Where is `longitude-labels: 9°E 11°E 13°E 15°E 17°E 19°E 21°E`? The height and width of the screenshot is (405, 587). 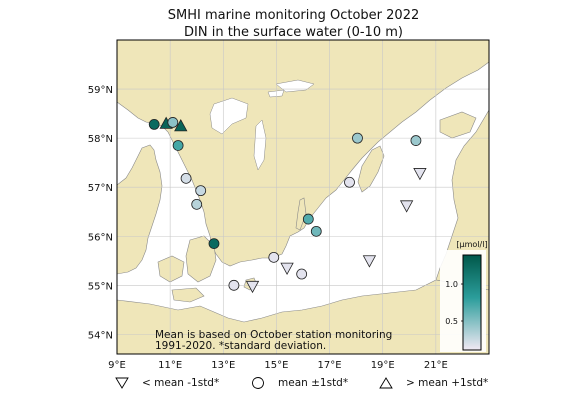 longitude-labels: 9°E 11°E 13°E 15°E 17°E 19°E 21°E is located at coordinates (278, 365).